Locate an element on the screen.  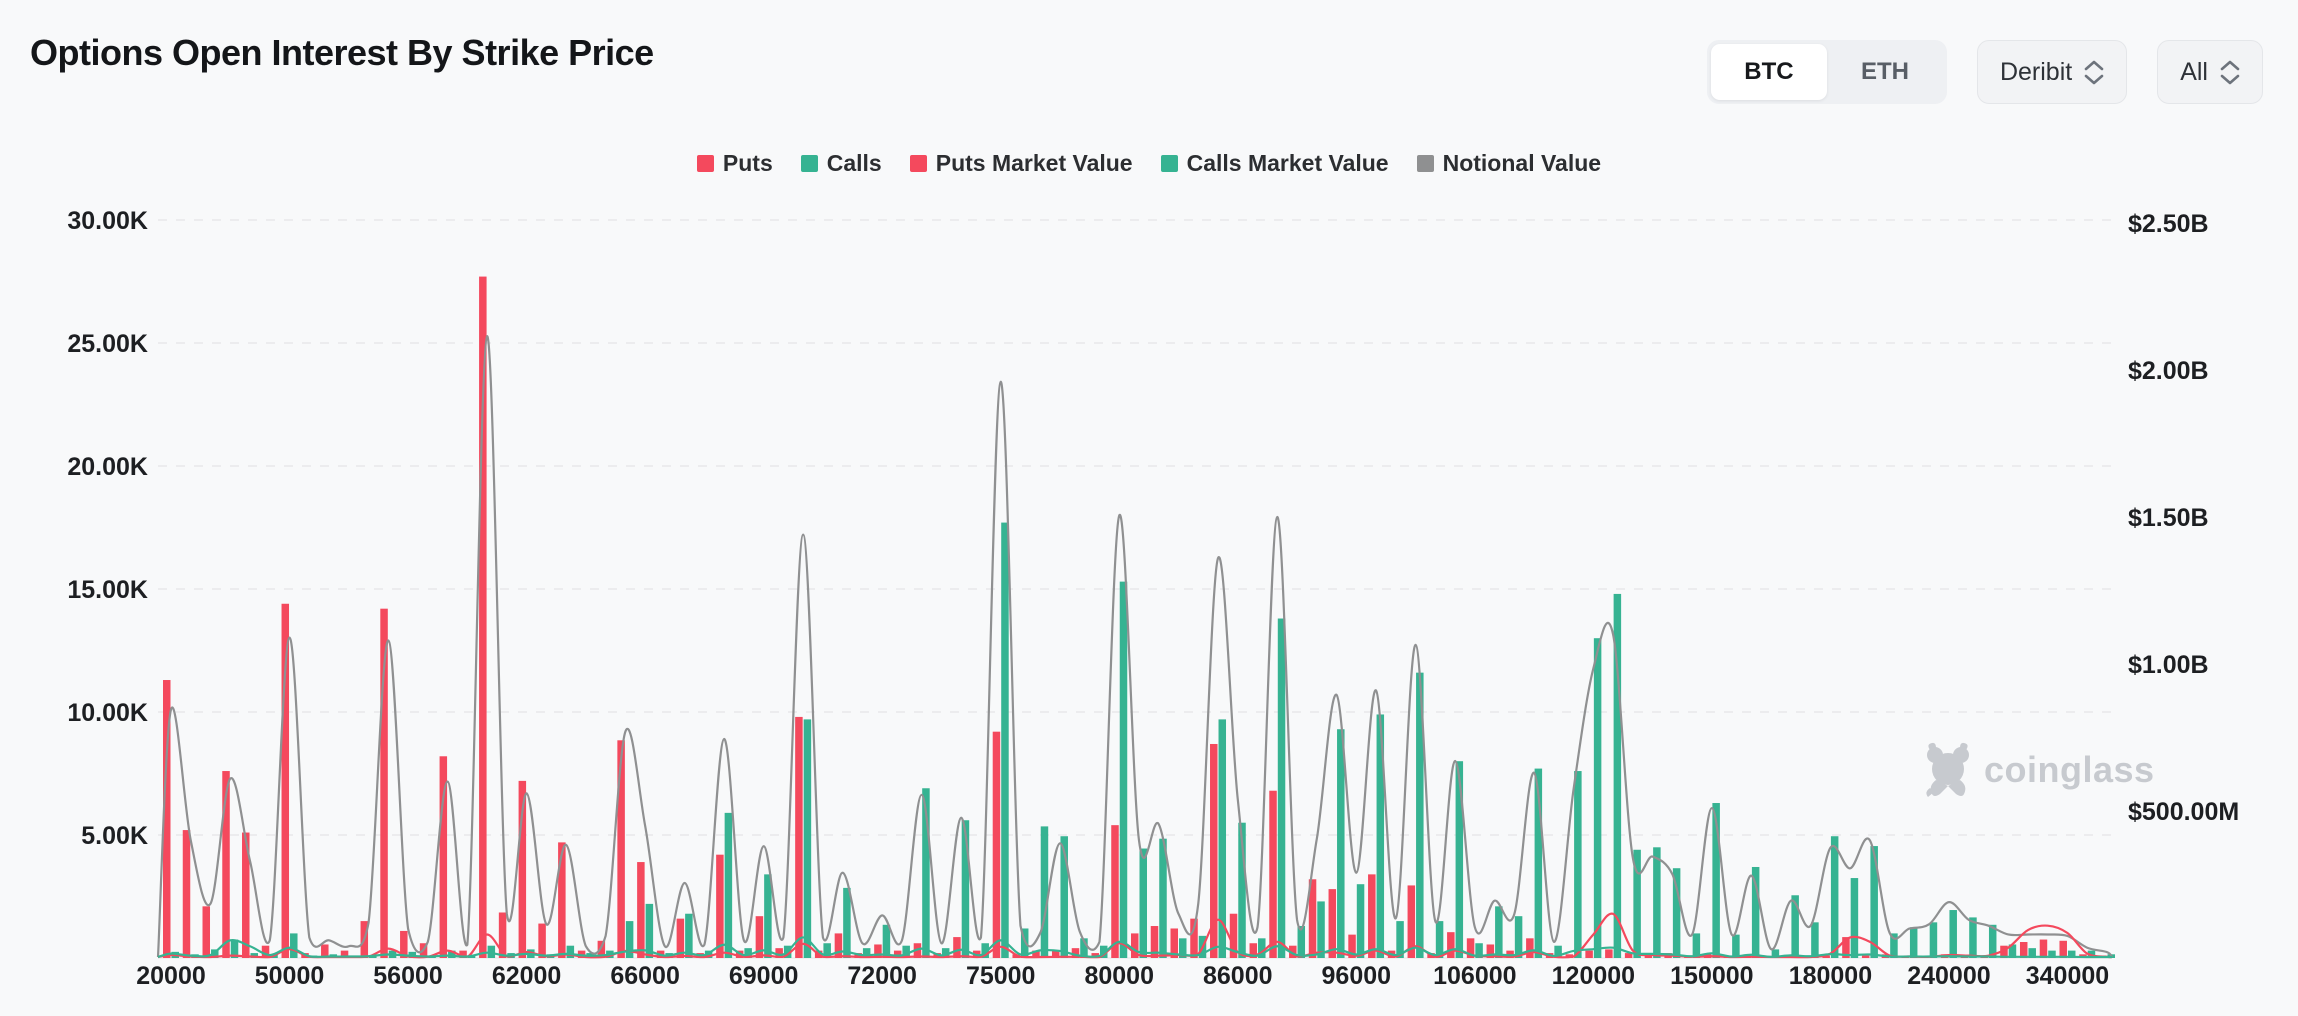
left-axis-tick: 25.00K is located at coordinates (107, 344).